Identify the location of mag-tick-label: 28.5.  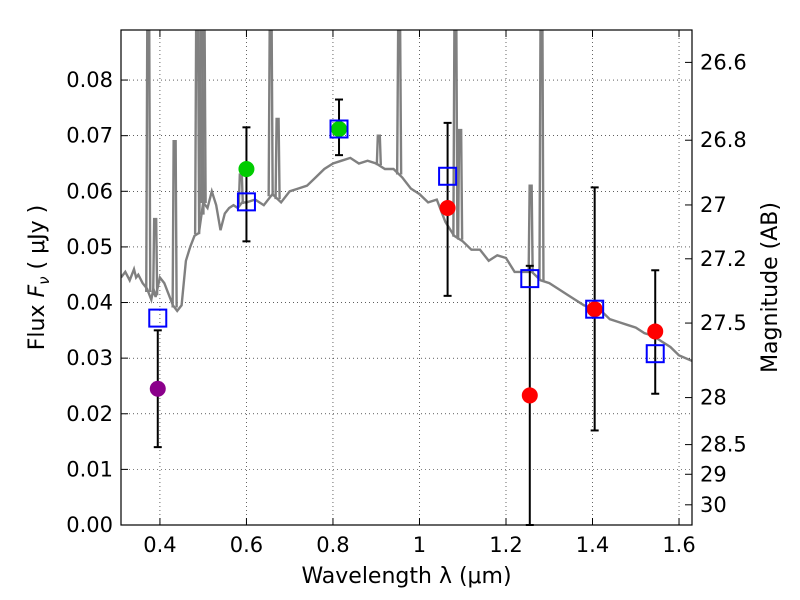
(723, 445).